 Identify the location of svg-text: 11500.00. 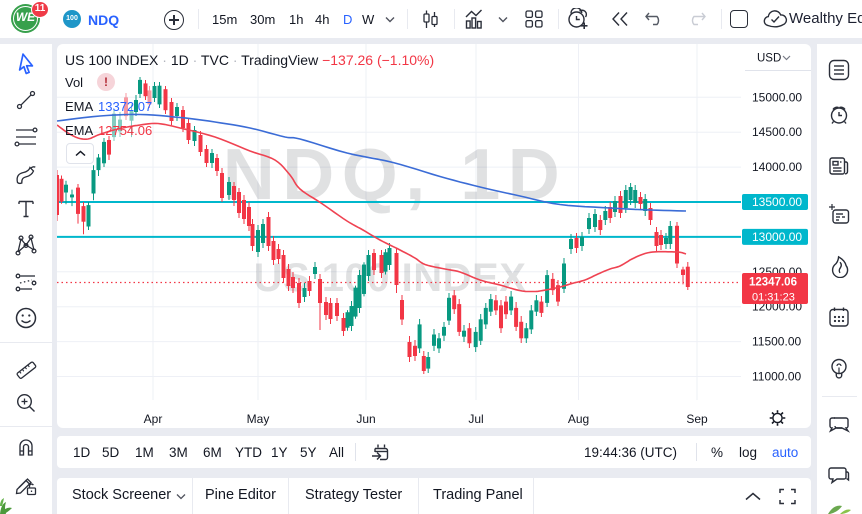
(776, 342).